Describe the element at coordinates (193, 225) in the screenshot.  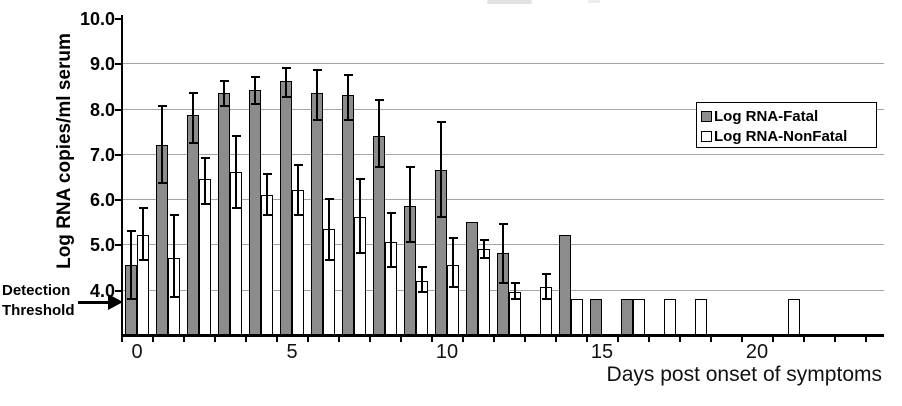
I see `bar-fatal-day2` at that location.